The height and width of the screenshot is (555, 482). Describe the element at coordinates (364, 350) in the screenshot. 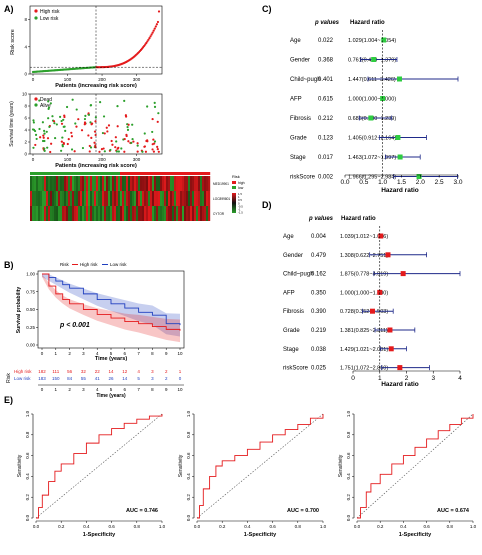

I see `forest-row-hr: 1.429(1.021~2.001)` at that location.